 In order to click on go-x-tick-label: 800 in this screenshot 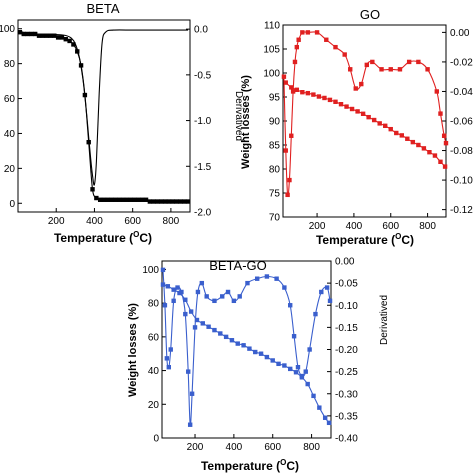, I will do `click(427, 226)`.